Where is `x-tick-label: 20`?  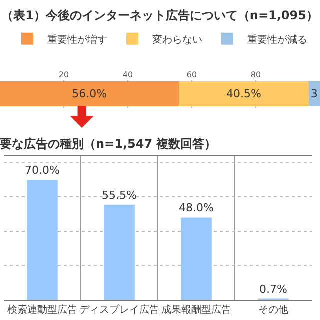 x-tick-label: 20 is located at coordinates (64, 75).